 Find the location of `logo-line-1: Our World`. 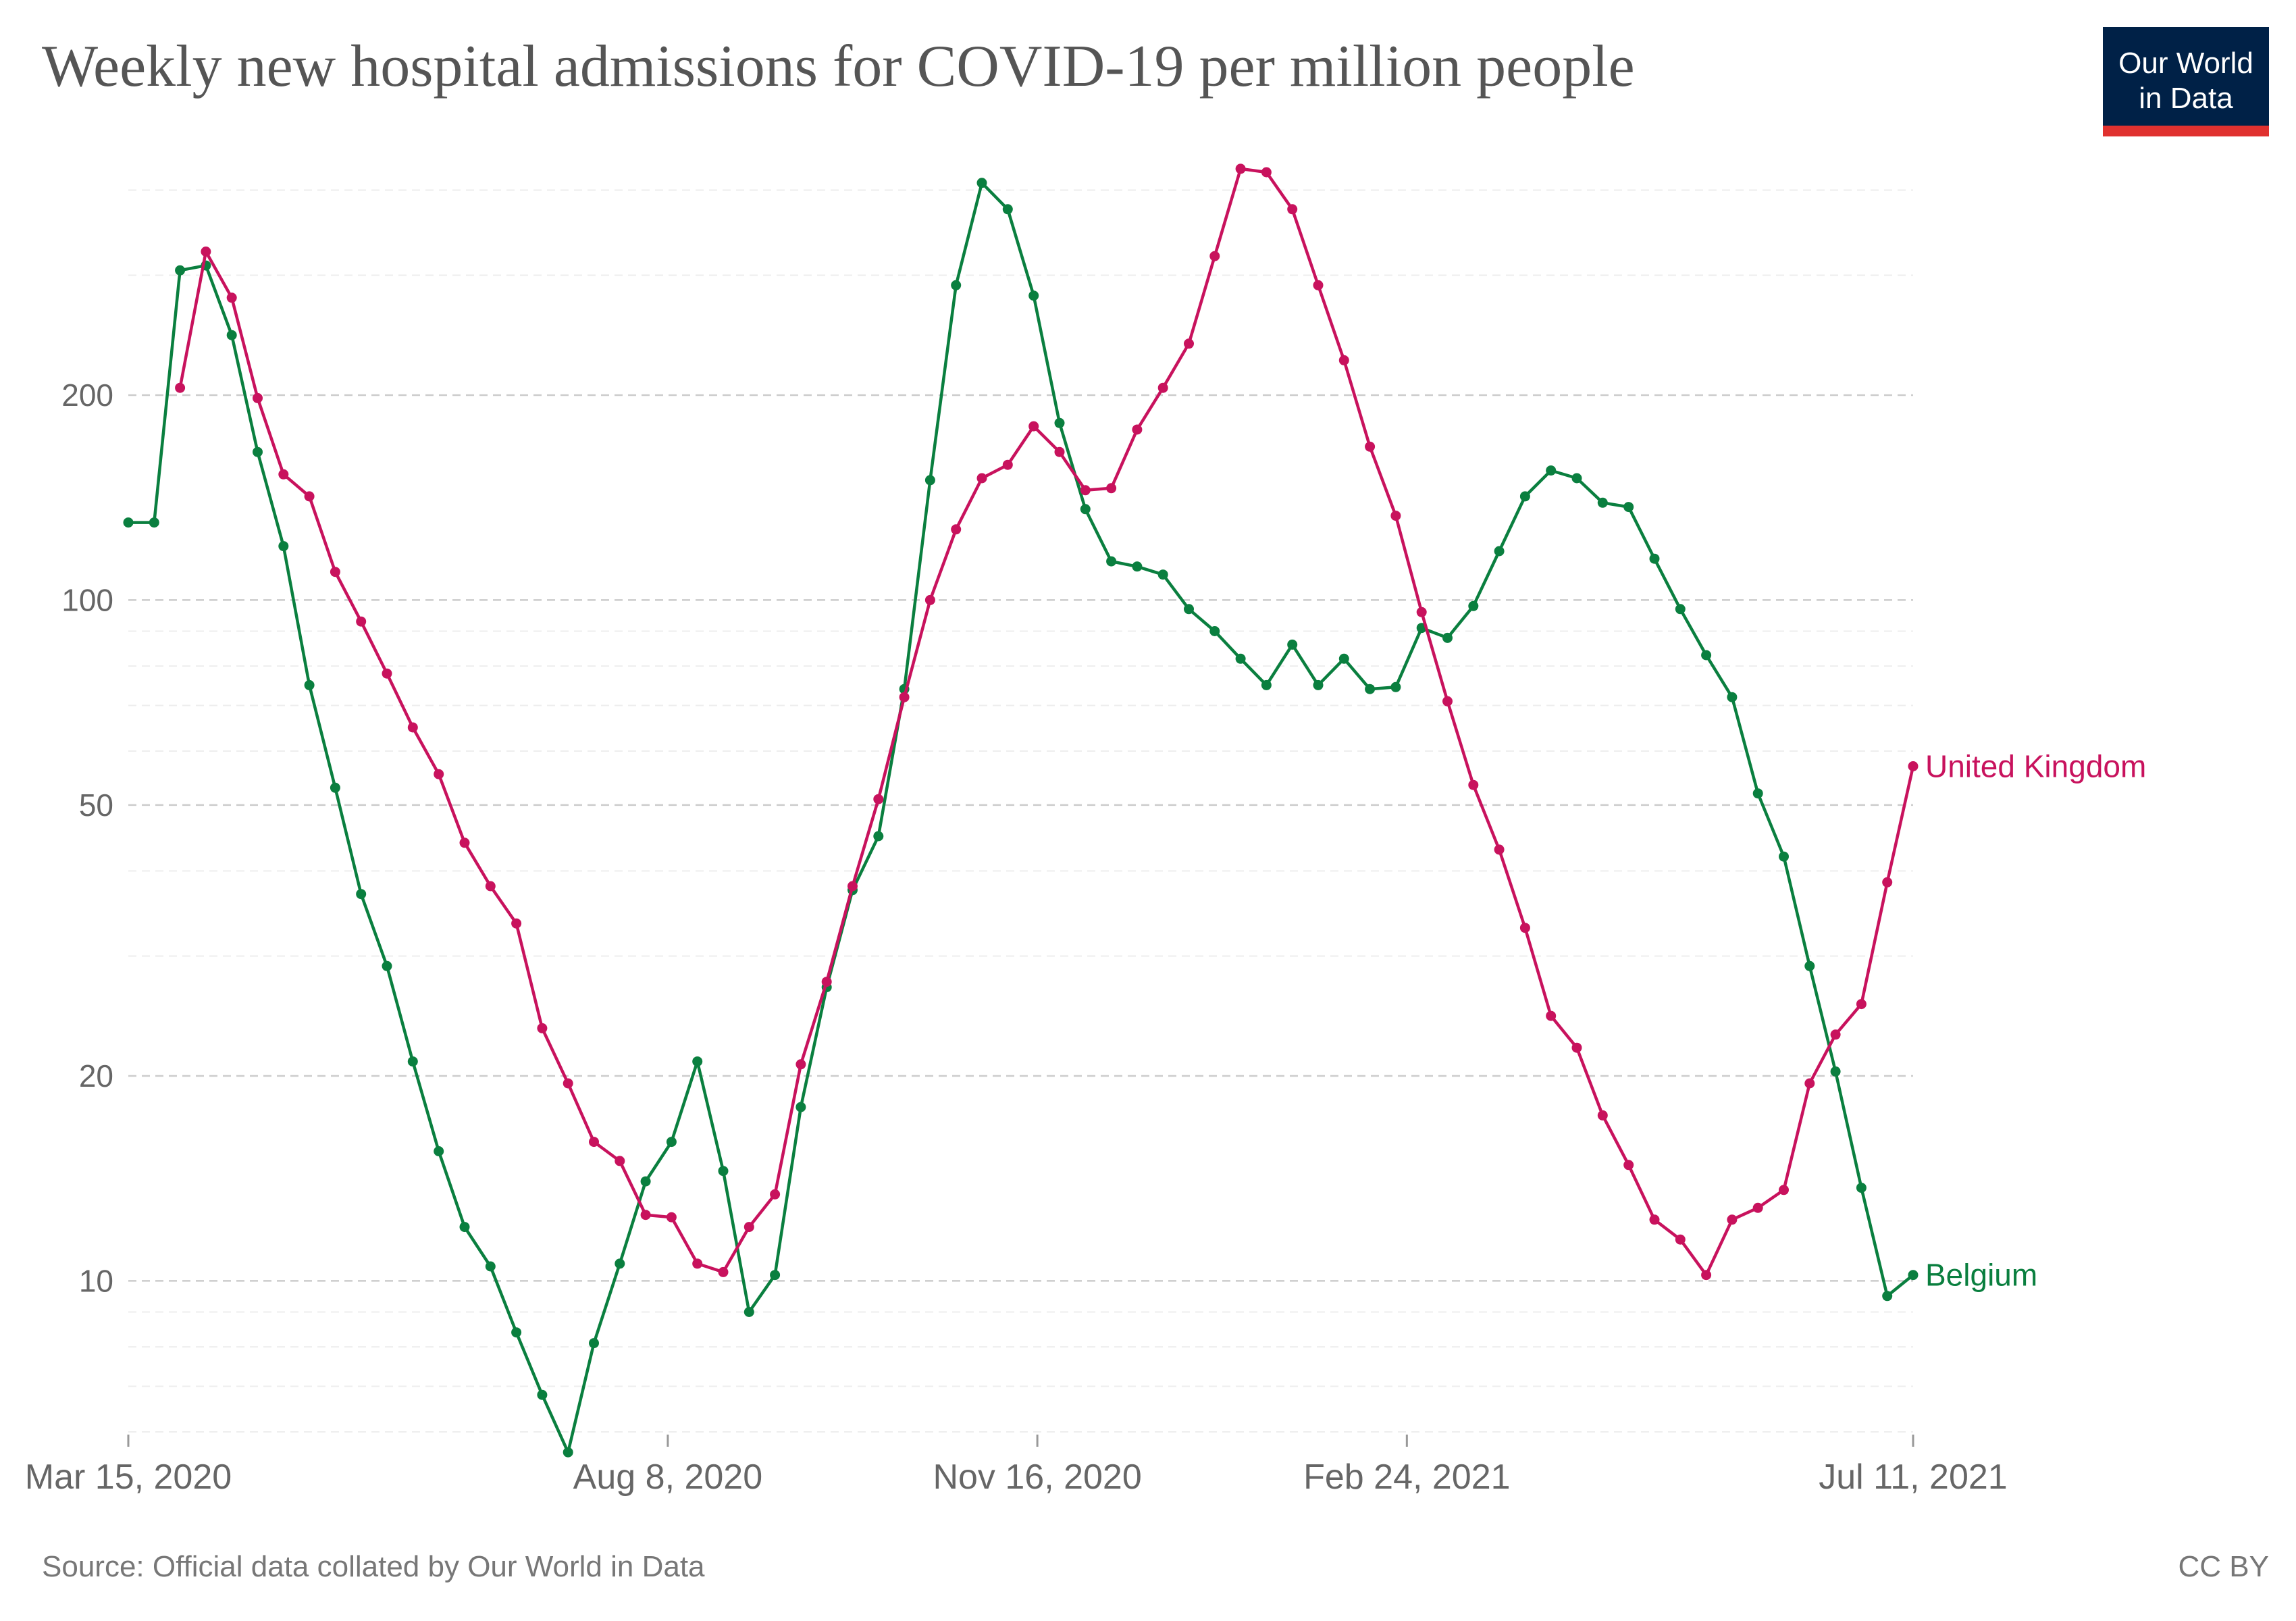

logo-line-1: Our World is located at coordinates (2185, 63).